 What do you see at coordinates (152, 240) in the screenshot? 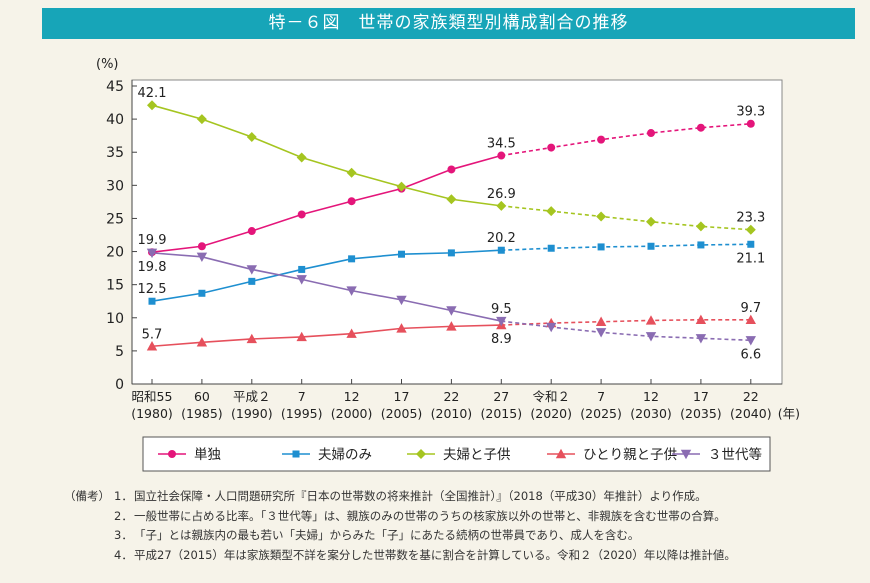
I see `data-label: 19.9` at bounding box center [152, 240].